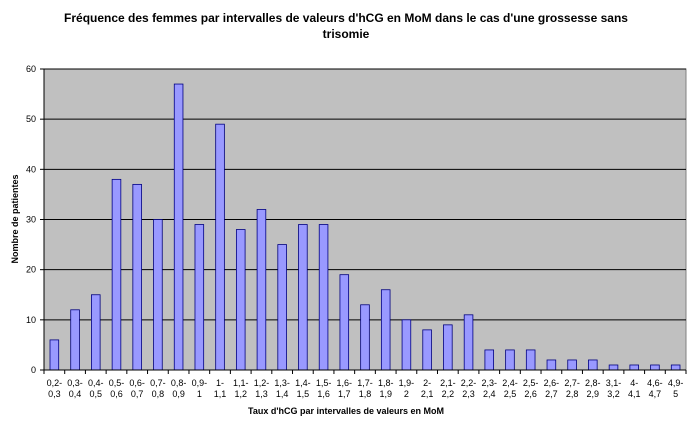 The image size is (692, 434). What do you see at coordinates (469, 388) in the screenshot?
I see `x-tick-label: 2,2-2,3` at bounding box center [469, 388].